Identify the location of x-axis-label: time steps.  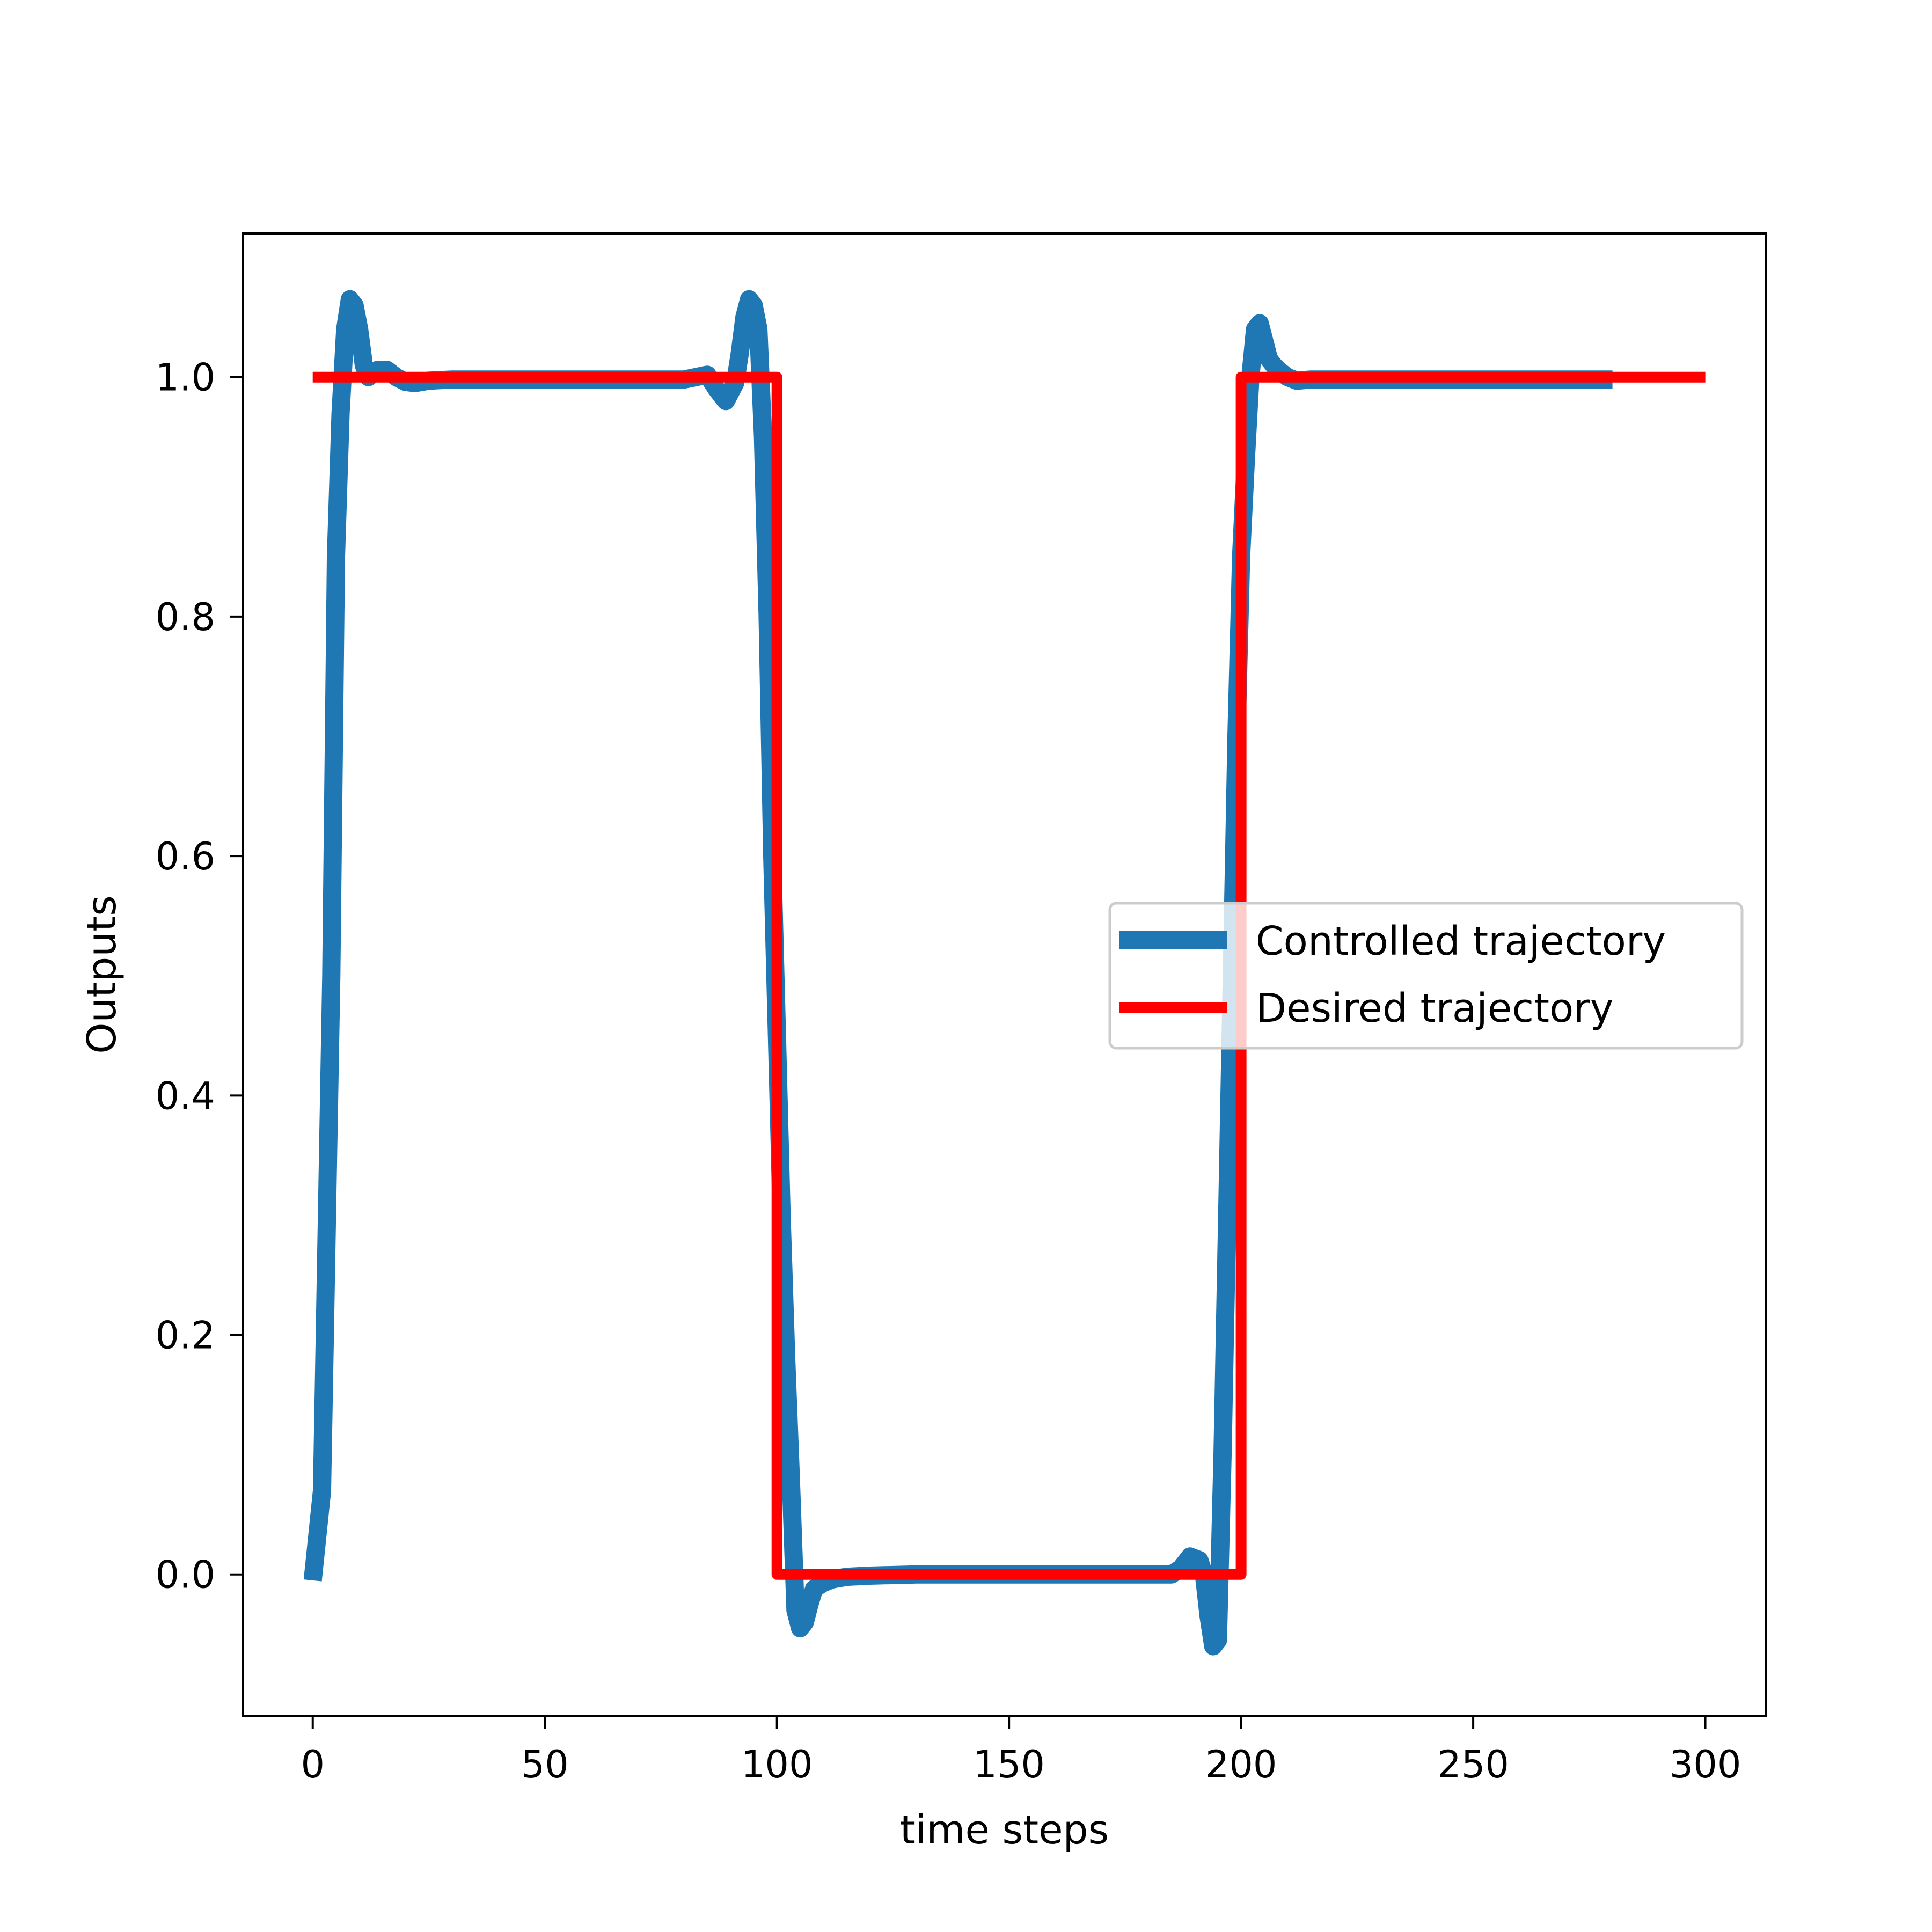
(1004, 1830).